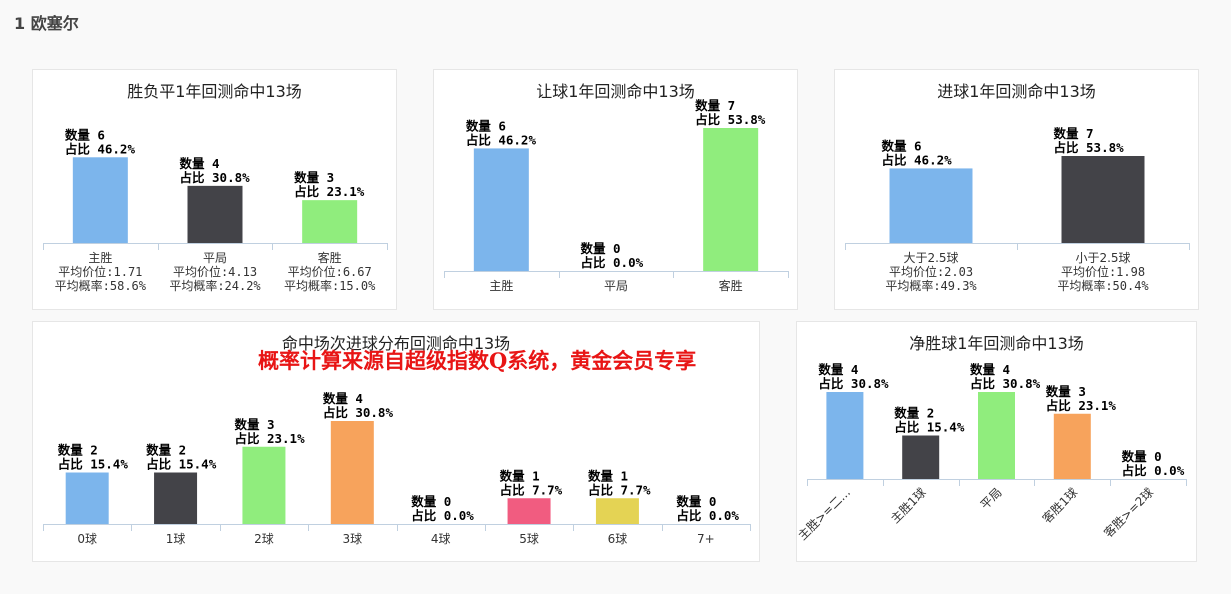  What do you see at coordinates (215, 271) in the screenshot?
I see `x-sub-label: 平均价位:4.13` at bounding box center [215, 271].